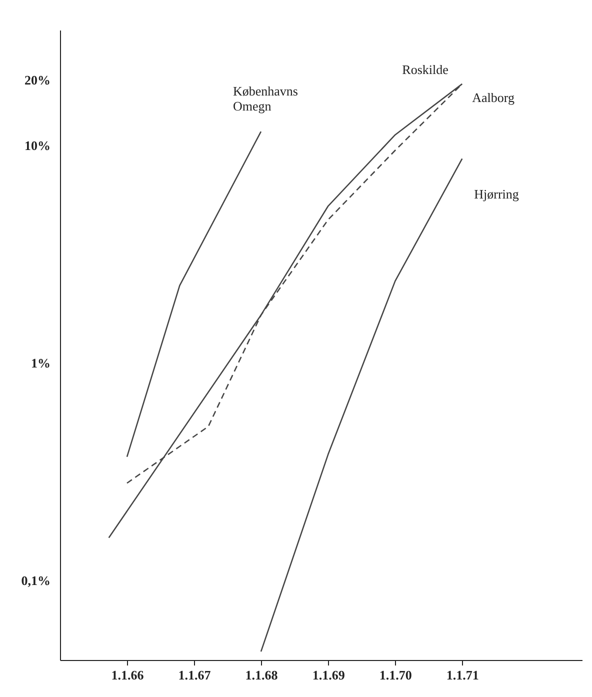  What do you see at coordinates (37, 146) in the screenshot?
I see `y-tick-label: 10%` at bounding box center [37, 146].